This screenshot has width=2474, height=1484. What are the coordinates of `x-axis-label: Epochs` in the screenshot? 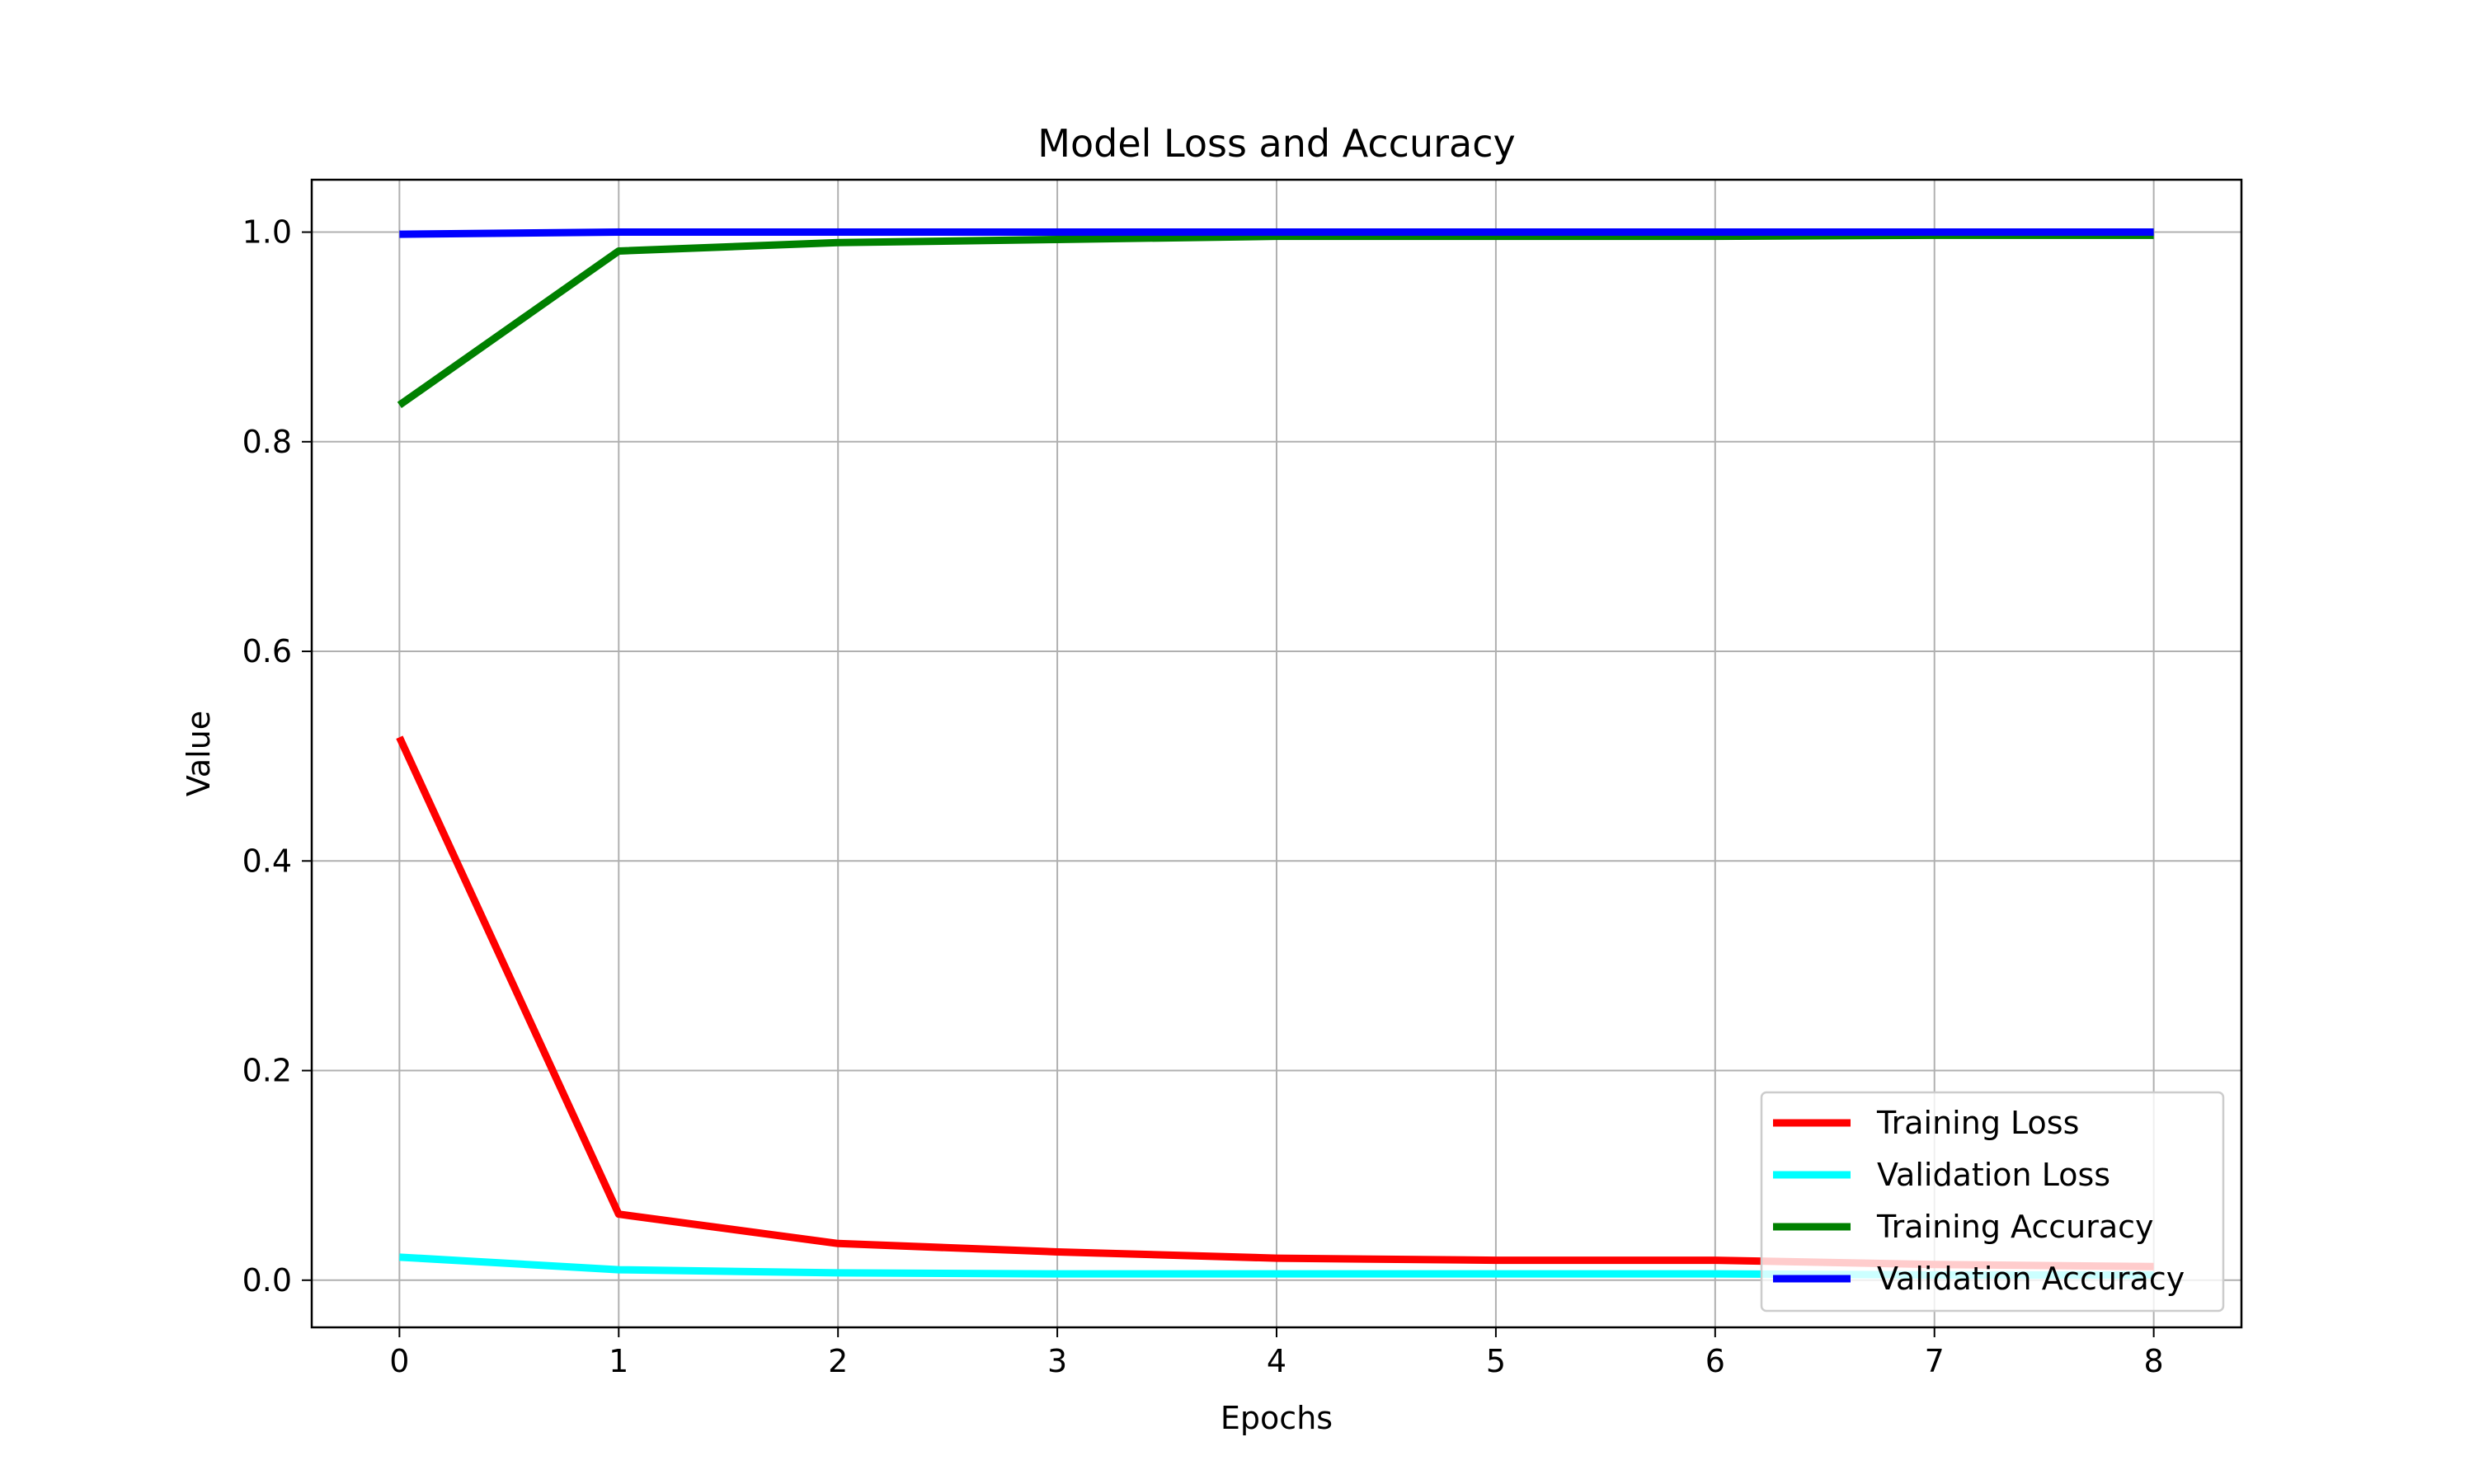 It's located at (1277, 1418).